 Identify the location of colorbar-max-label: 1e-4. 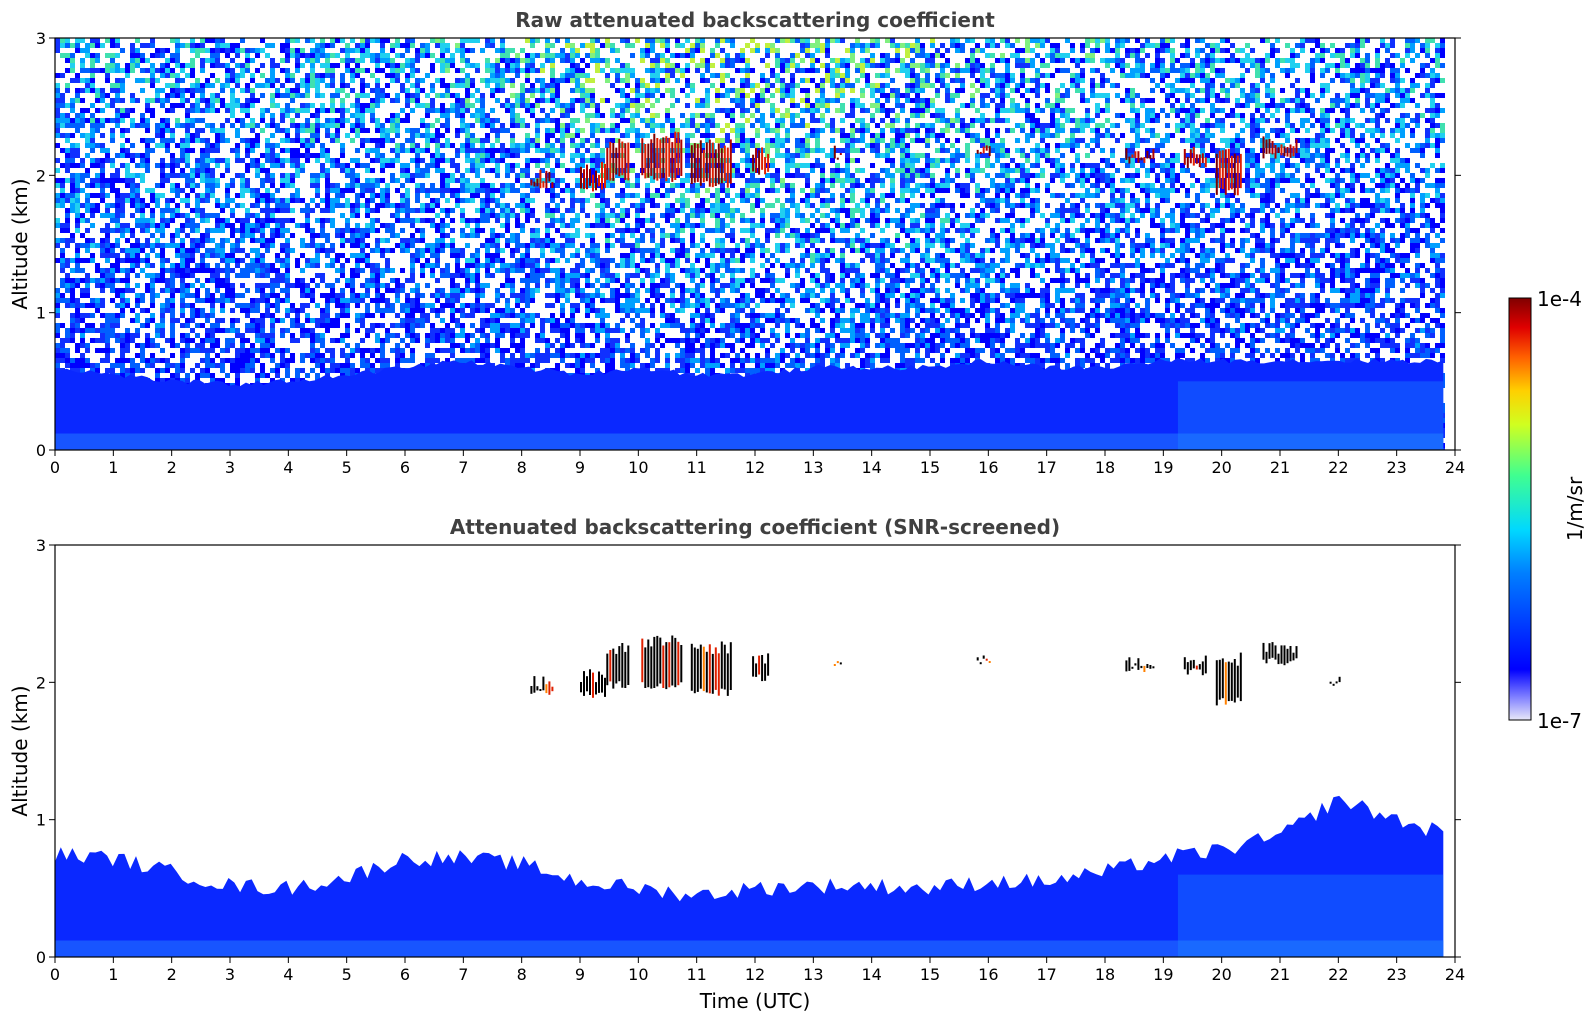
(1559, 299).